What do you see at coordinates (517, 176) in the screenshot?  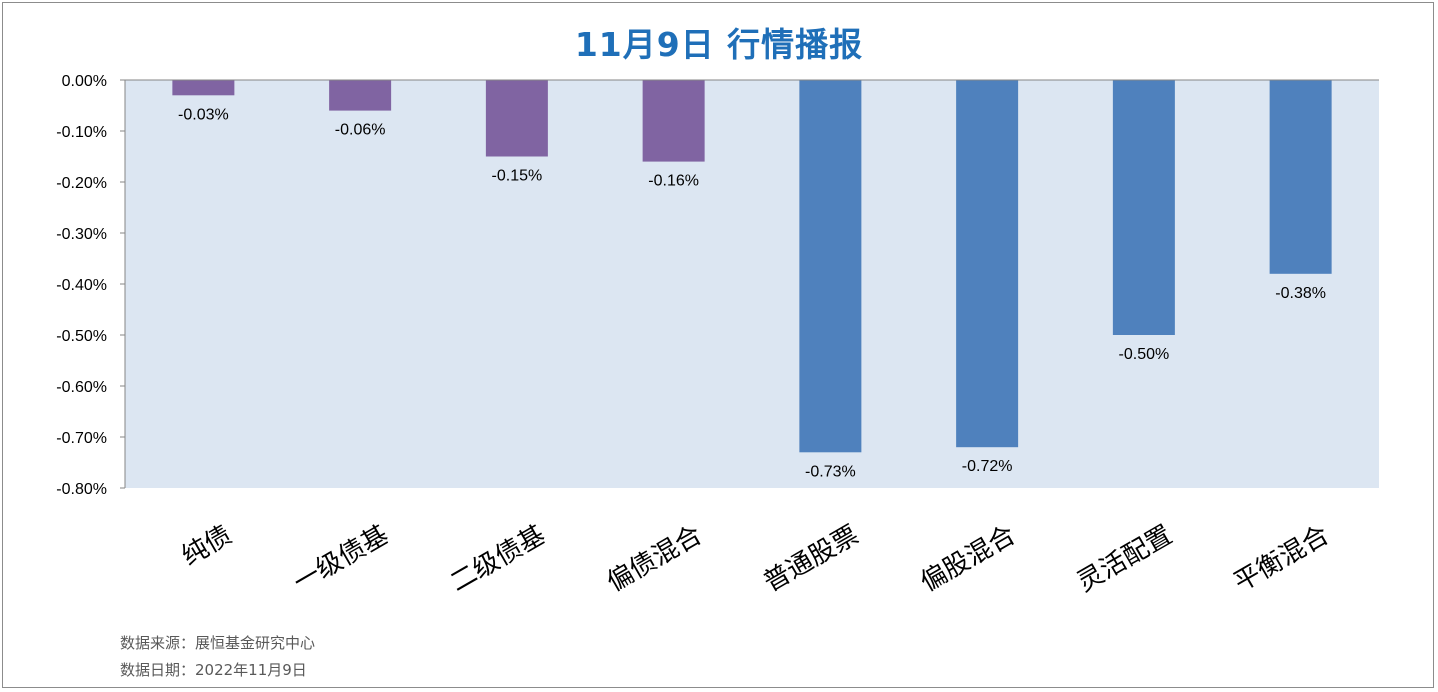 I see `data-label: -0.15%` at bounding box center [517, 176].